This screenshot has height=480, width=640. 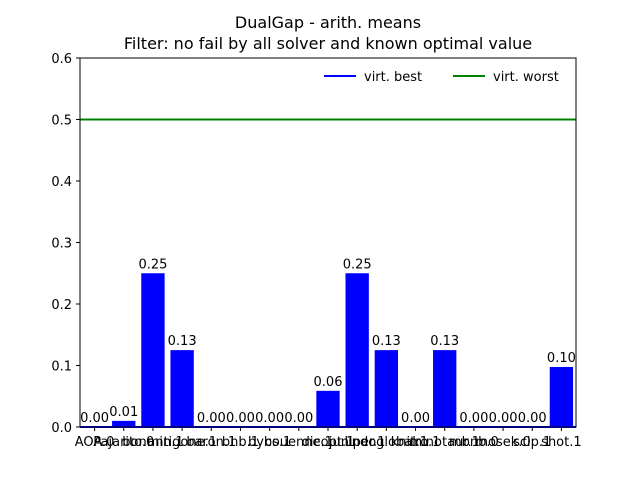 I want to click on x-tick-label: mbnb.0, so click(x=474, y=442).